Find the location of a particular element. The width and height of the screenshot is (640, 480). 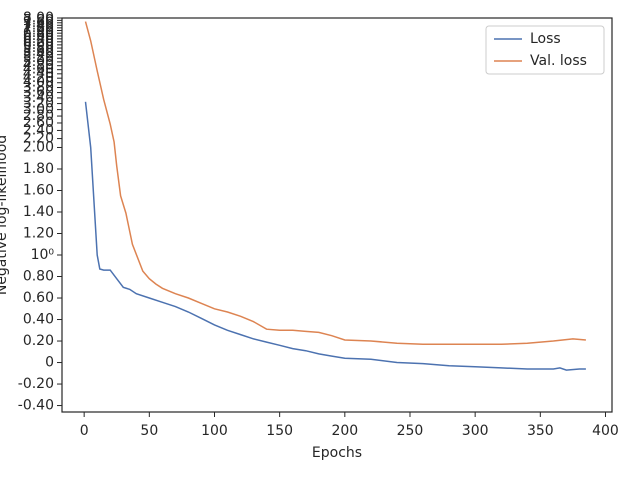

y-tick-label: 7.60 is located at coordinates (38, 23).